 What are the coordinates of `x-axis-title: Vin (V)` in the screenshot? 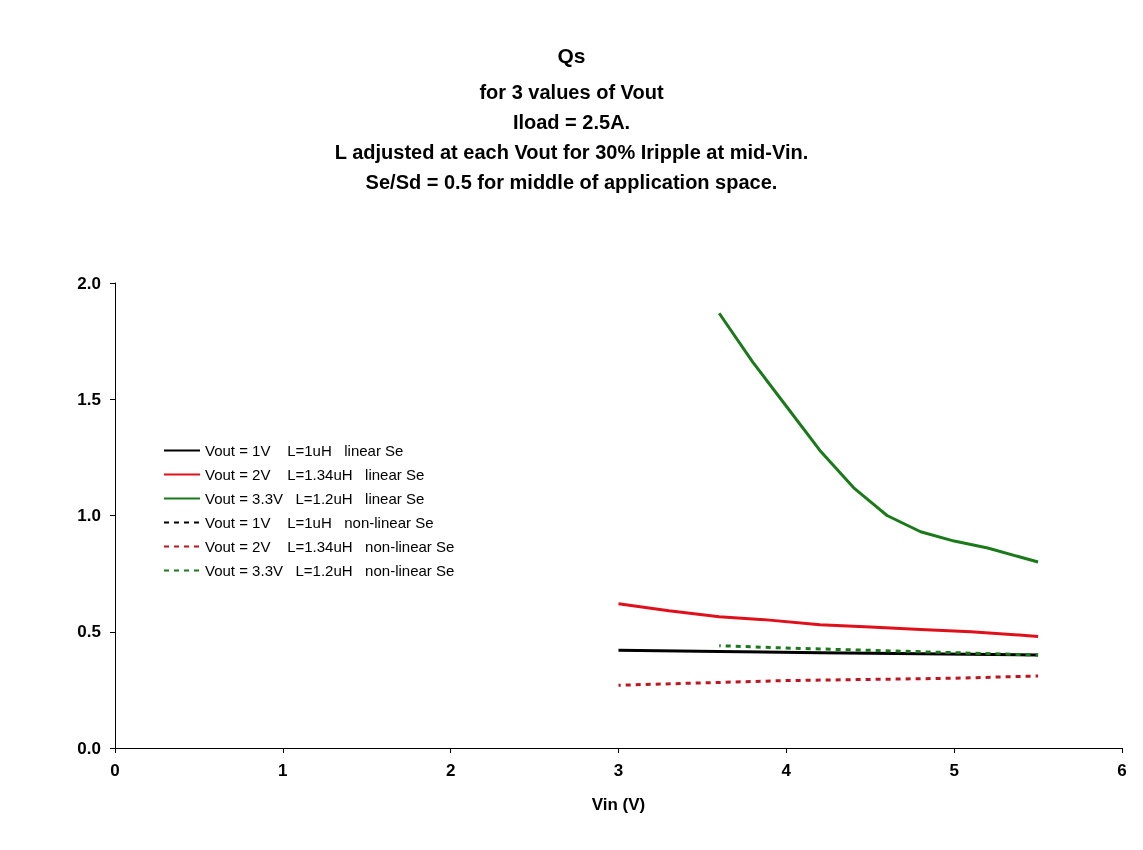 It's located at (618, 804).